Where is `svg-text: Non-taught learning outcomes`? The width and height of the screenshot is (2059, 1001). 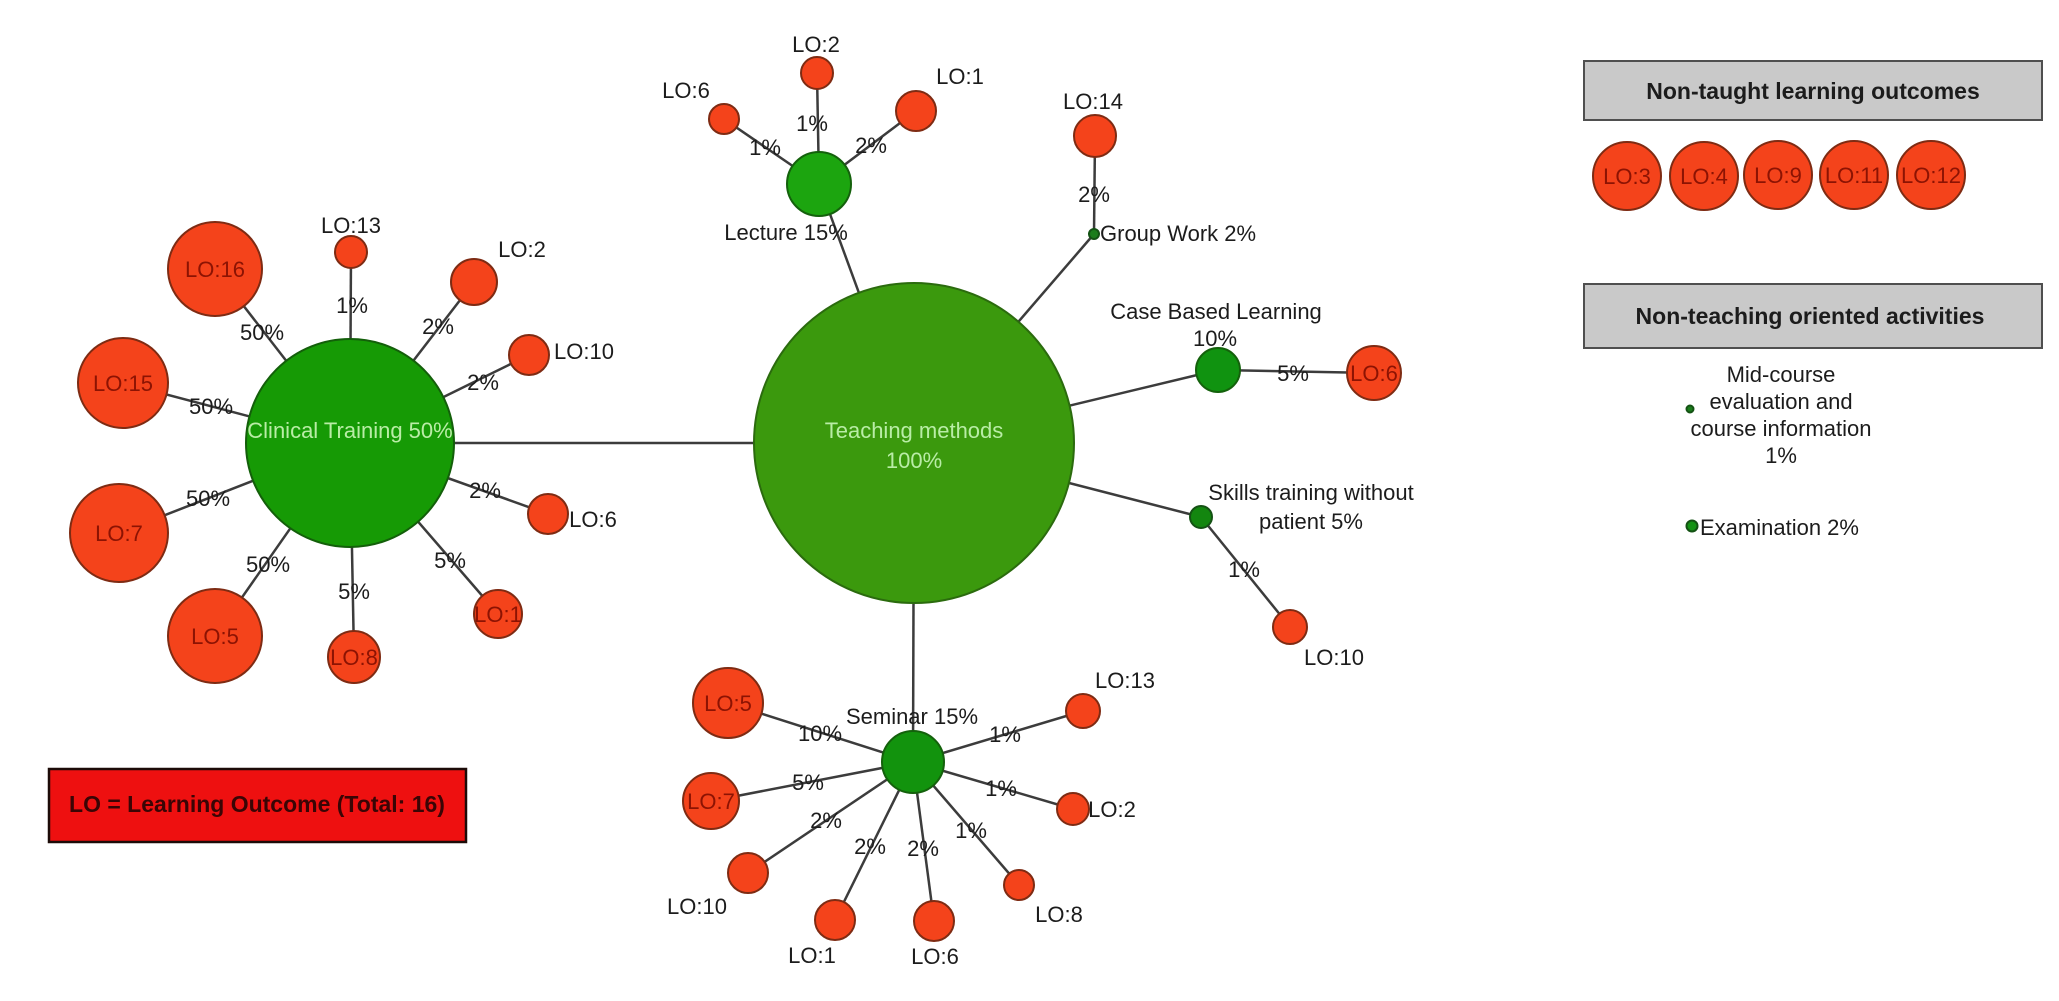
svg-text: Non-taught learning outcomes is located at coordinates (1813, 91).